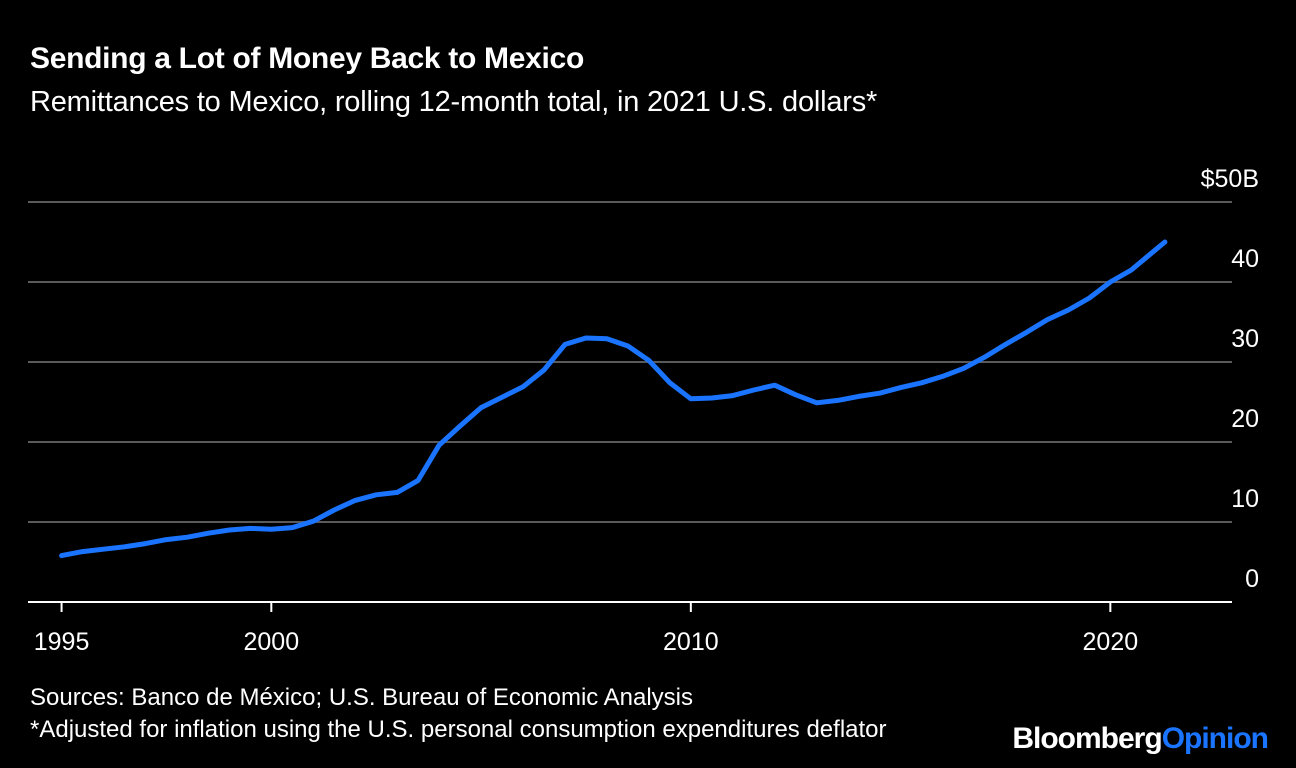 This screenshot has width=1296, height=768. What do you see at coordinates (1252, 579) in the screenshot?
I see `y-tick-label: 0` at bounding box center [1252, 579].